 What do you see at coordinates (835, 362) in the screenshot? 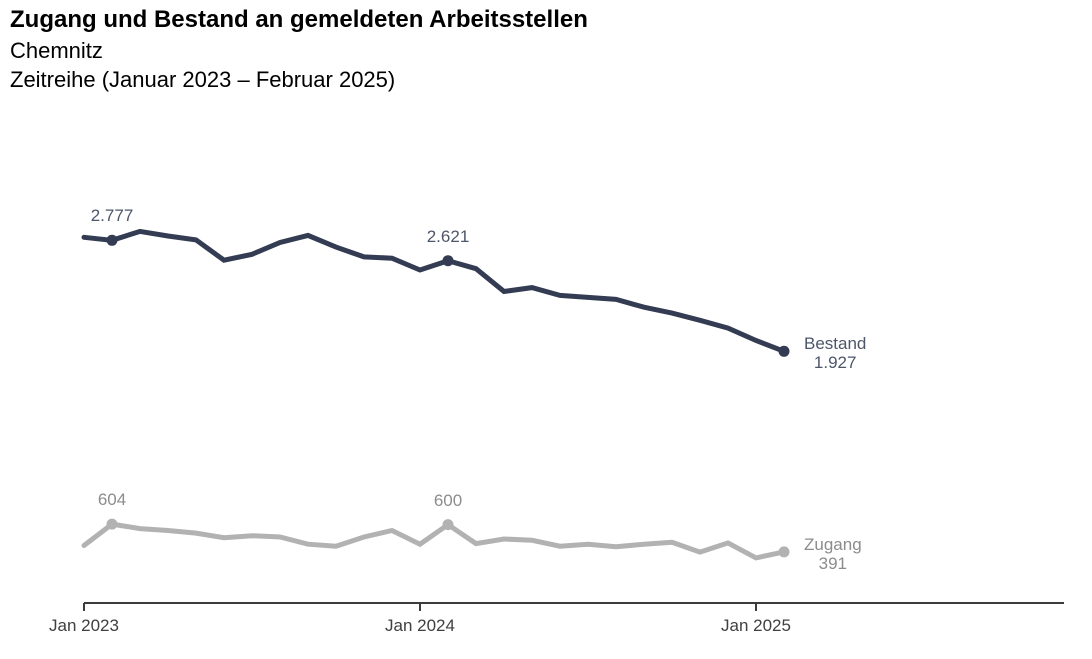
I see `bestand-end-value: 1.927` at bounding box center [835, 362].